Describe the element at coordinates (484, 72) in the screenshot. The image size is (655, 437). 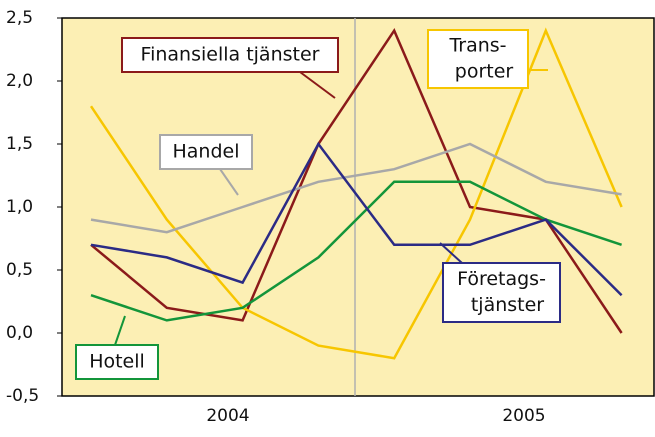
I see `legend-label: porter` at that location.